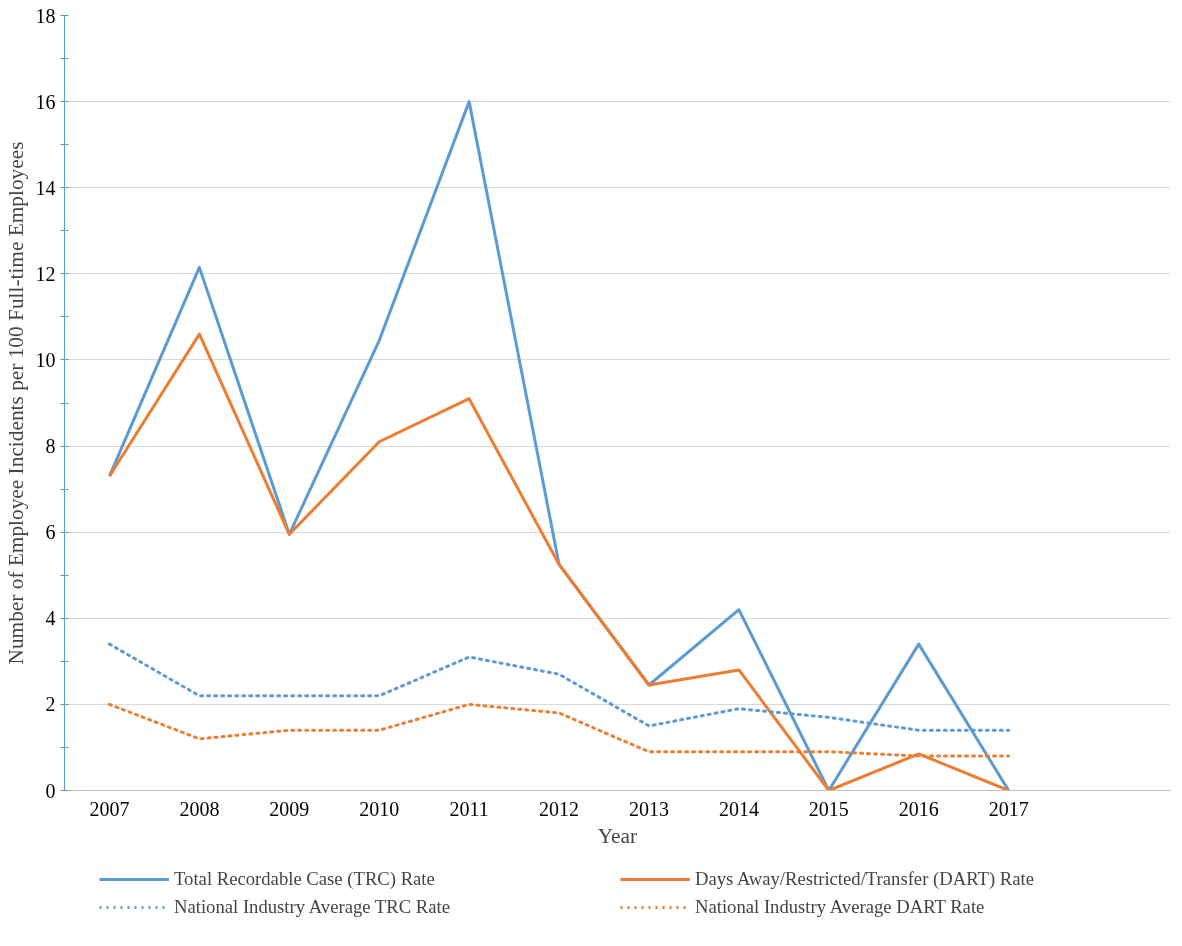 The height and width of the screenshot is (946, 1182). I want to click on x-tick-label: 2010, so click(379, 808).